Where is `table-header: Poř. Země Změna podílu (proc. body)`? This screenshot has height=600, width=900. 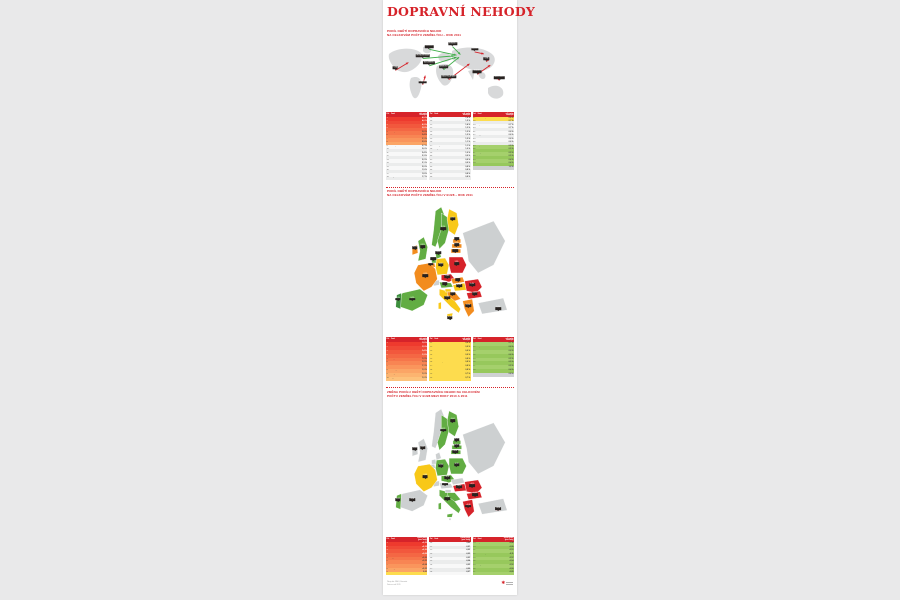 table-header: Poř. Země Změna podílu (proc. body) is located at coordinates (450, 539).